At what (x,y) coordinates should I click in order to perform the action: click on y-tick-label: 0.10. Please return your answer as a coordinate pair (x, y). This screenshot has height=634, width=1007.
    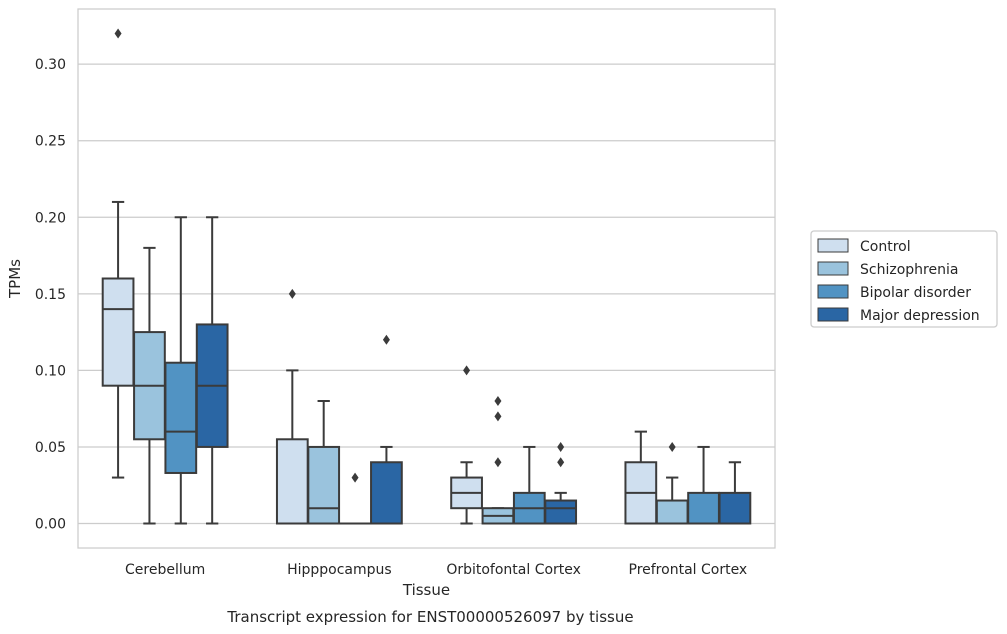
    Looking at the image, I should click on (50, 371).